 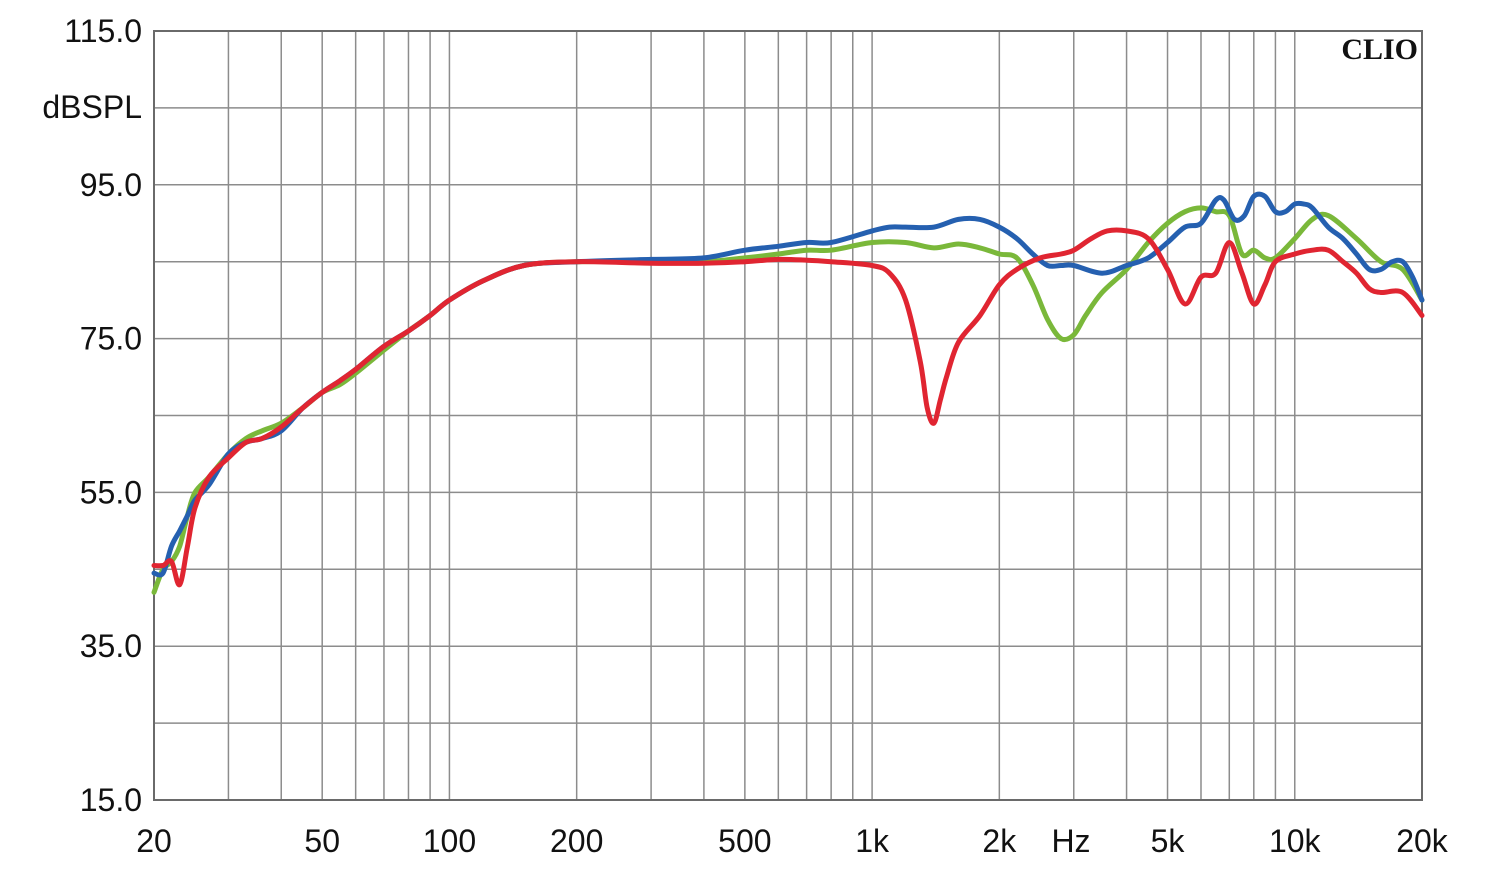 What do you see at coordinates (1295, 841) in the screenshot?
I see `x-tick-label: 10k` at bounding box center [1295, 841].